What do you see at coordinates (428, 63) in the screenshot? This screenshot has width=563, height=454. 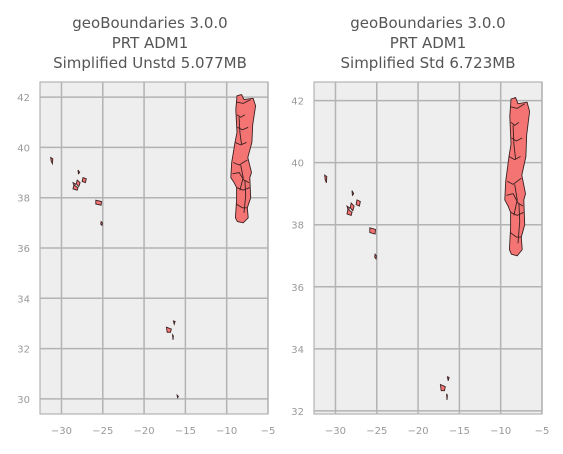 I see `map-title-line: Simplified Std 6.723MB` at bounding box center [428, 63].